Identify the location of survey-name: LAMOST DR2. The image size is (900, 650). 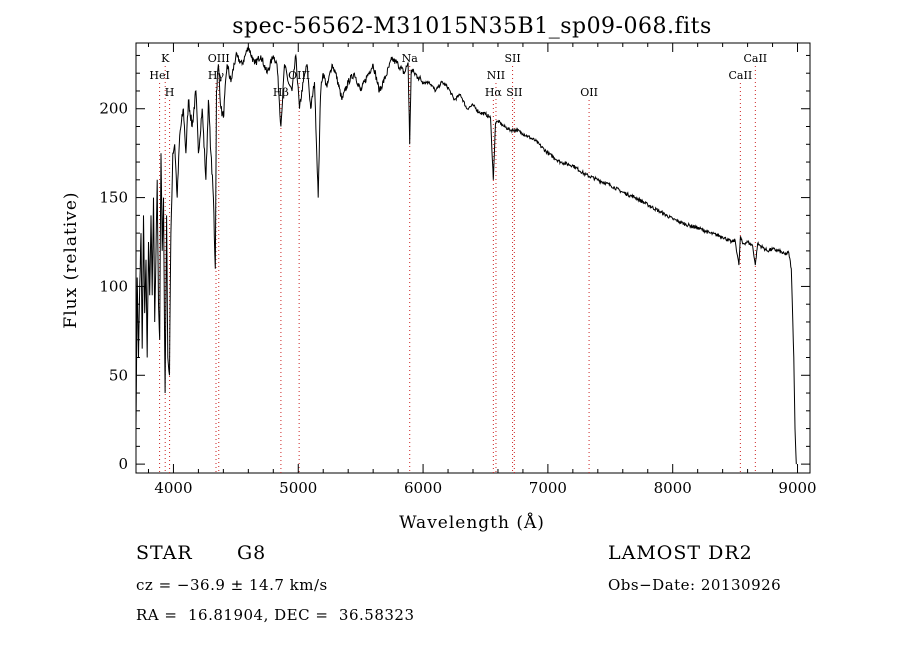
(680, 553).